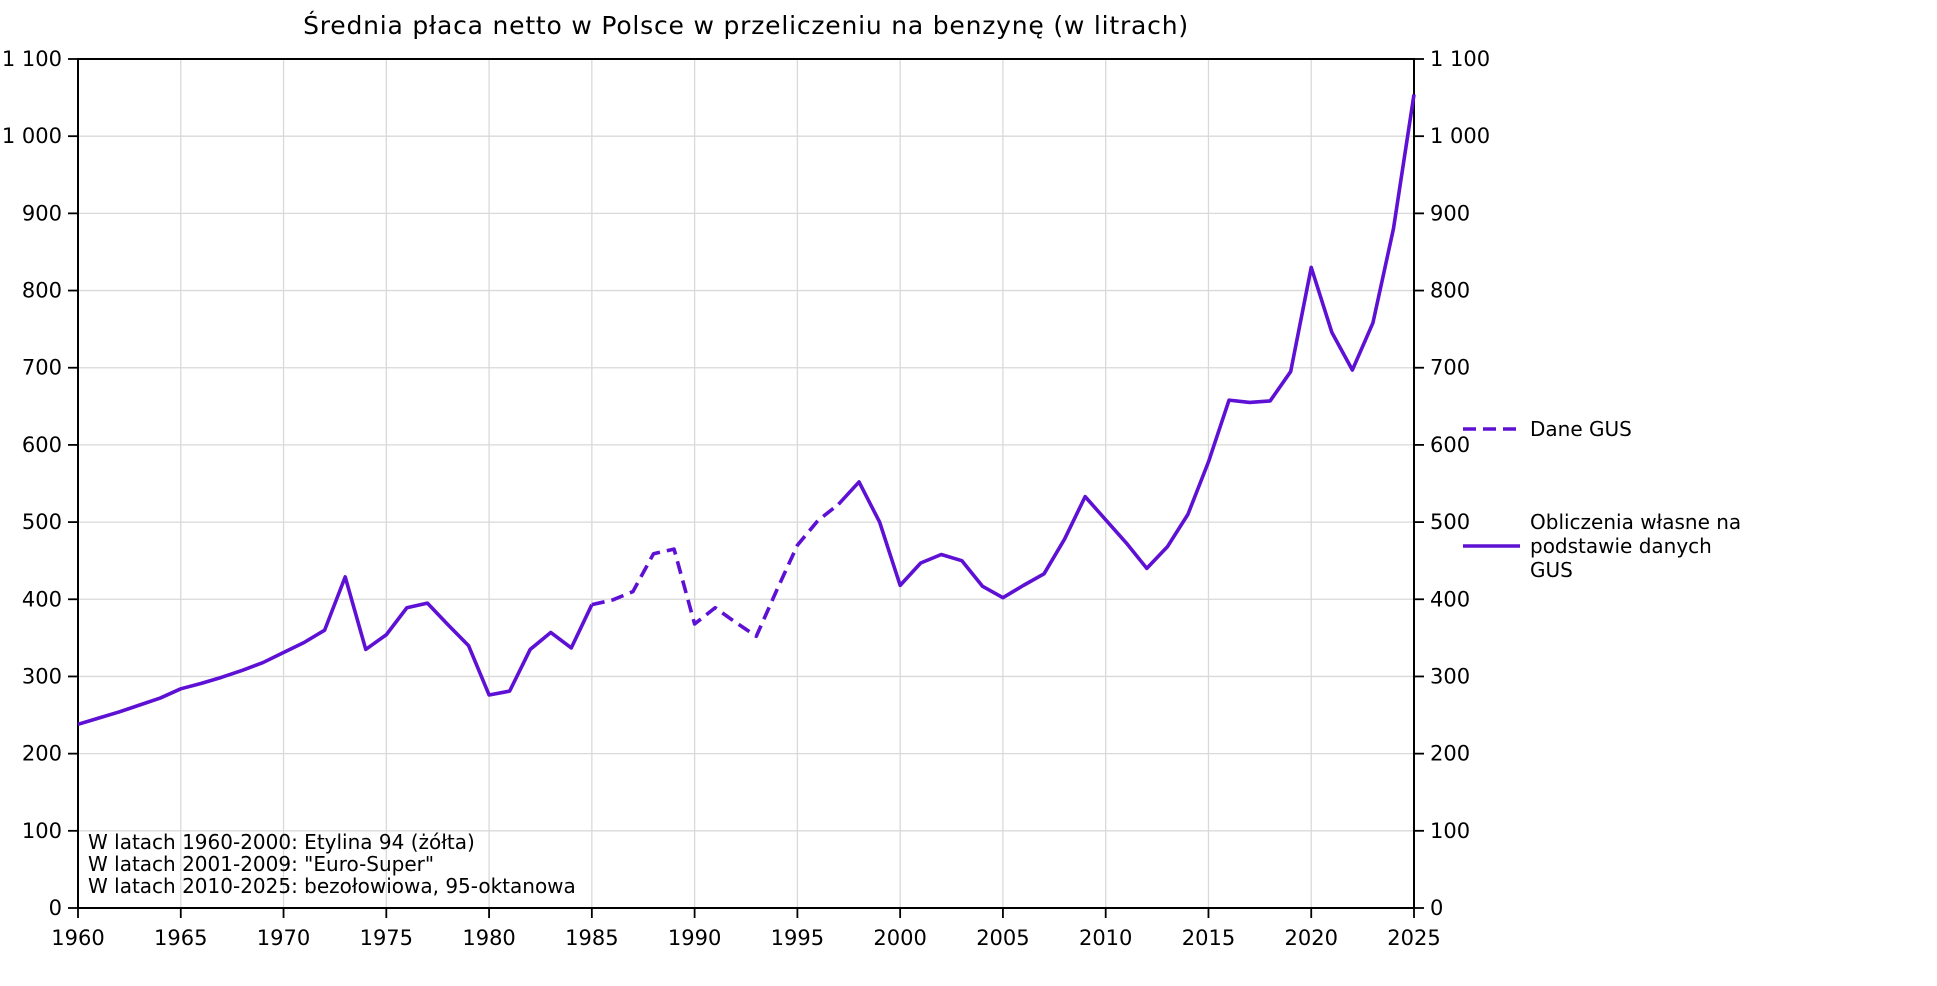 Image resolution: width=1937 pixels, height=986 pixels. I want to click on y-axis-label-right: 600, so click(1450, 445).